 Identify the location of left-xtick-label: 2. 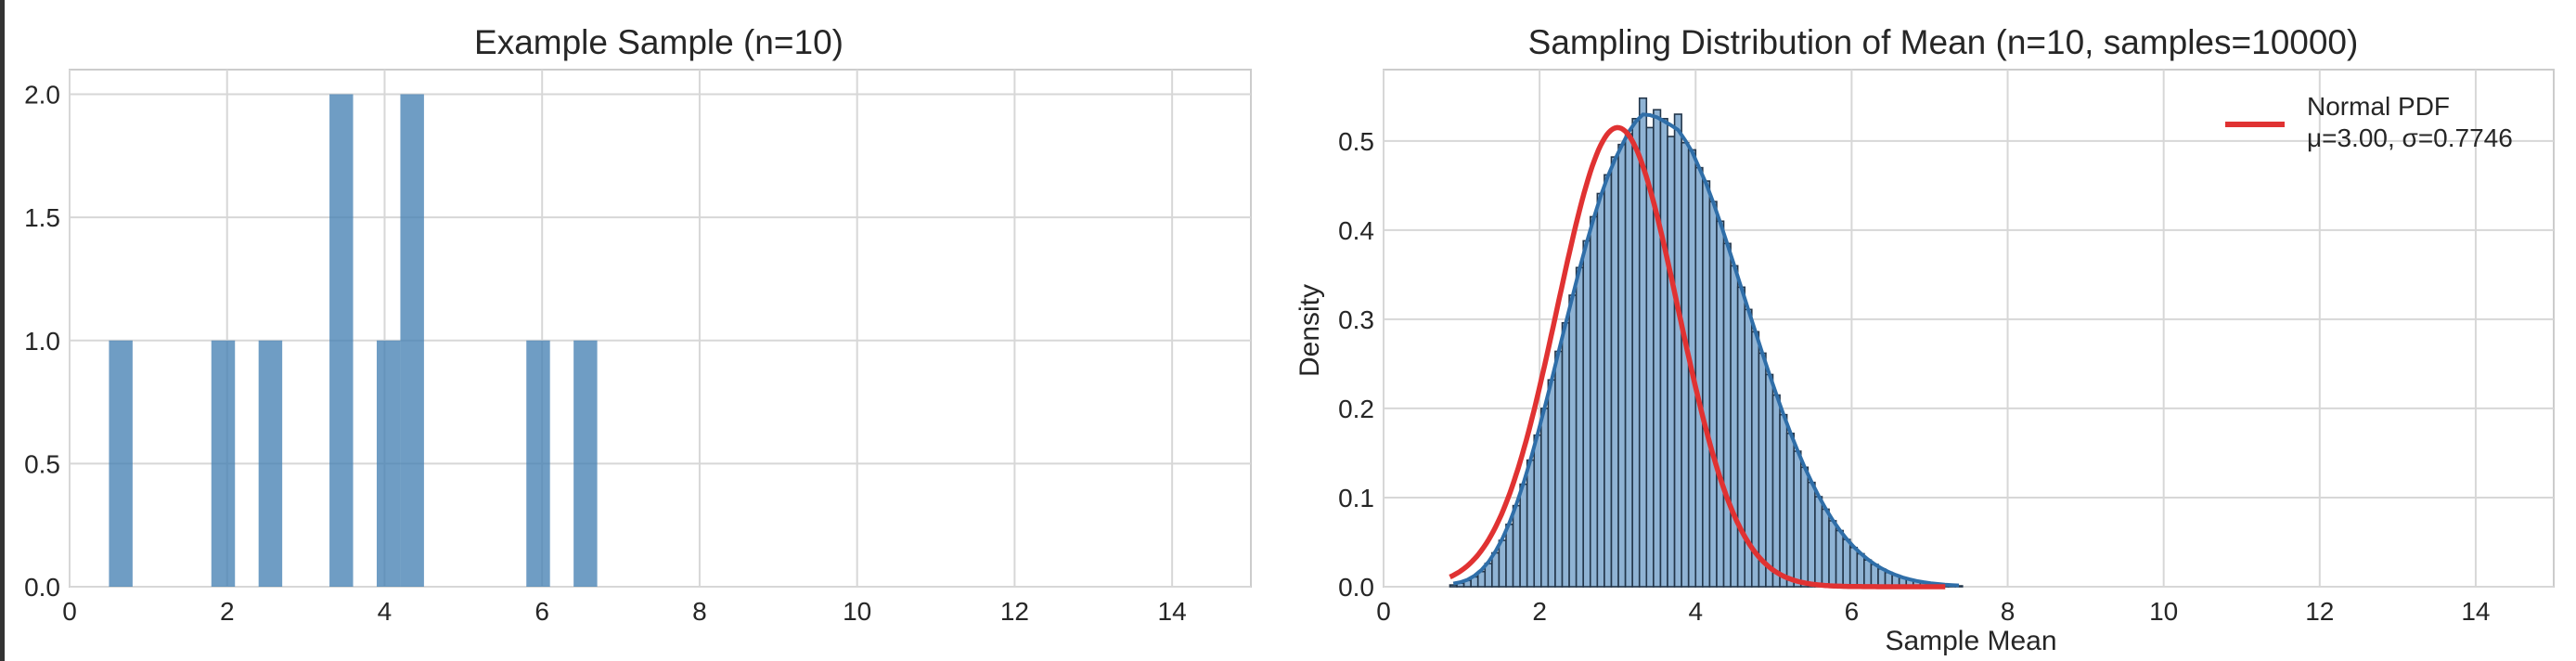
(228, 611).